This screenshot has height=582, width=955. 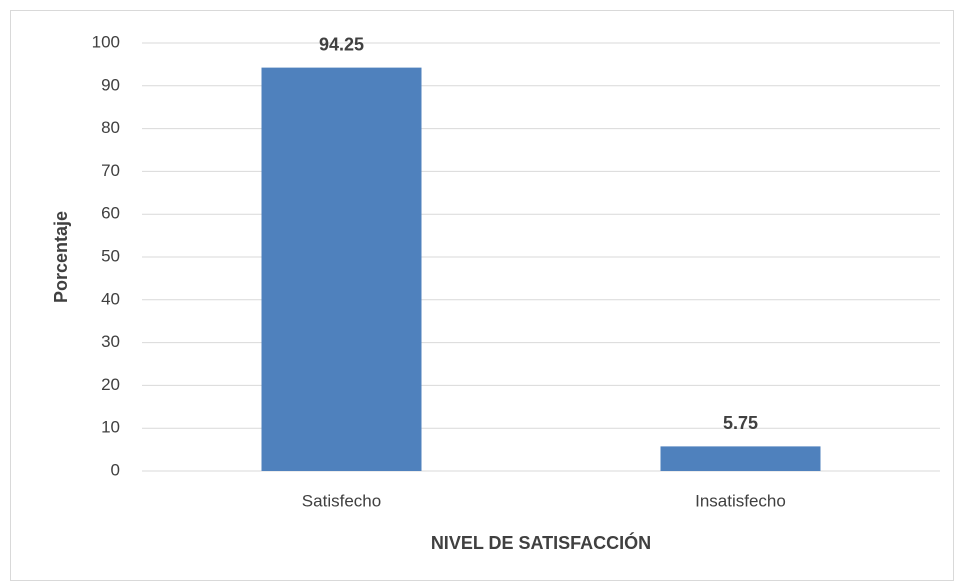 I want to click on x-tick-label: Insatisfecho, so click(x=740, y=500).